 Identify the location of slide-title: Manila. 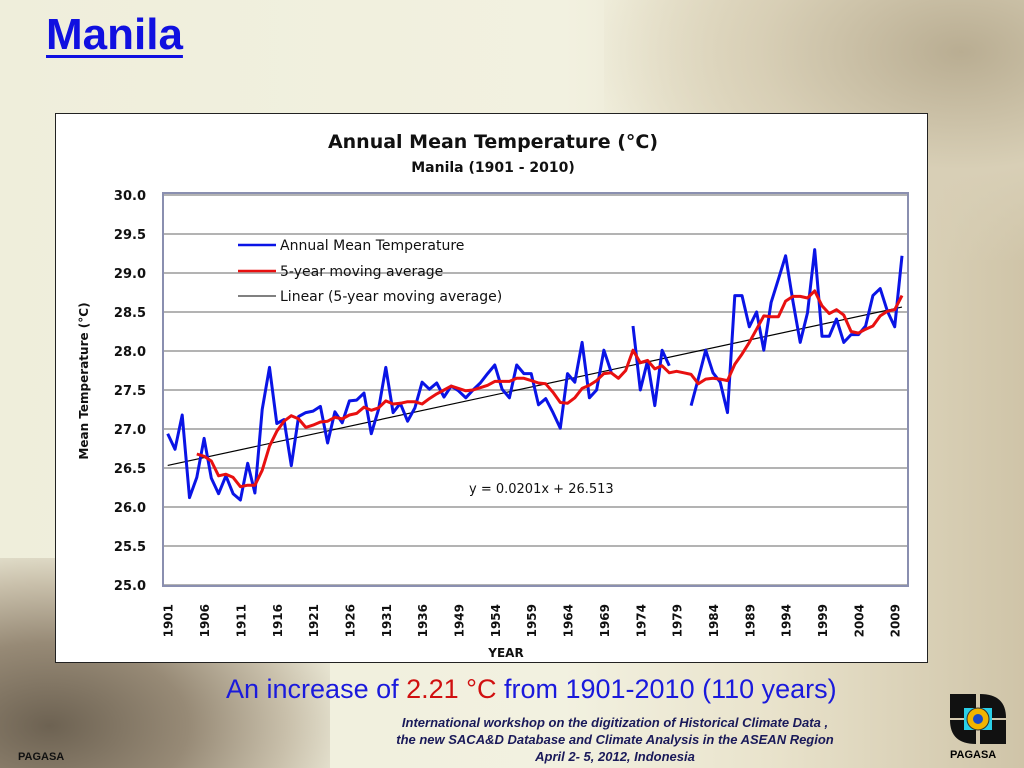
(114, 34).